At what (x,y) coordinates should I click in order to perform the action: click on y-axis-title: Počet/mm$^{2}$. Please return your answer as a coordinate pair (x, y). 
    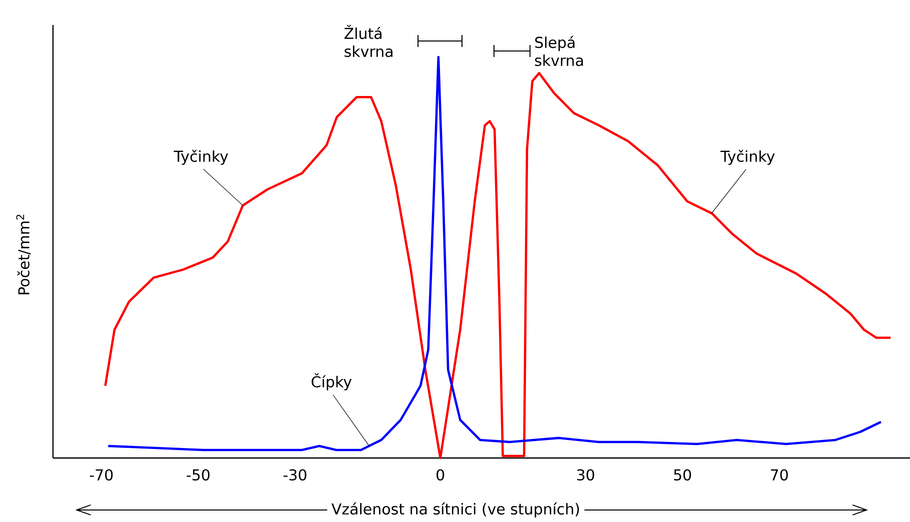
    Looking at the image, I should click on (23, 254).